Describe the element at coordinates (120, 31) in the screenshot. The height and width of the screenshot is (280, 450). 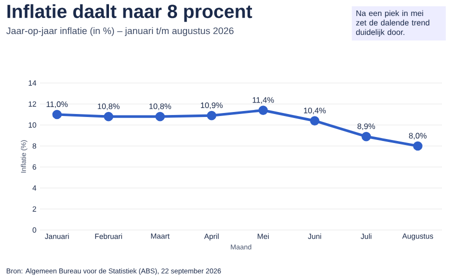
I see `chart-subtitle: Jaar-op-jaar inflatie (in %) – januari t/m augustus 2026` at that location.